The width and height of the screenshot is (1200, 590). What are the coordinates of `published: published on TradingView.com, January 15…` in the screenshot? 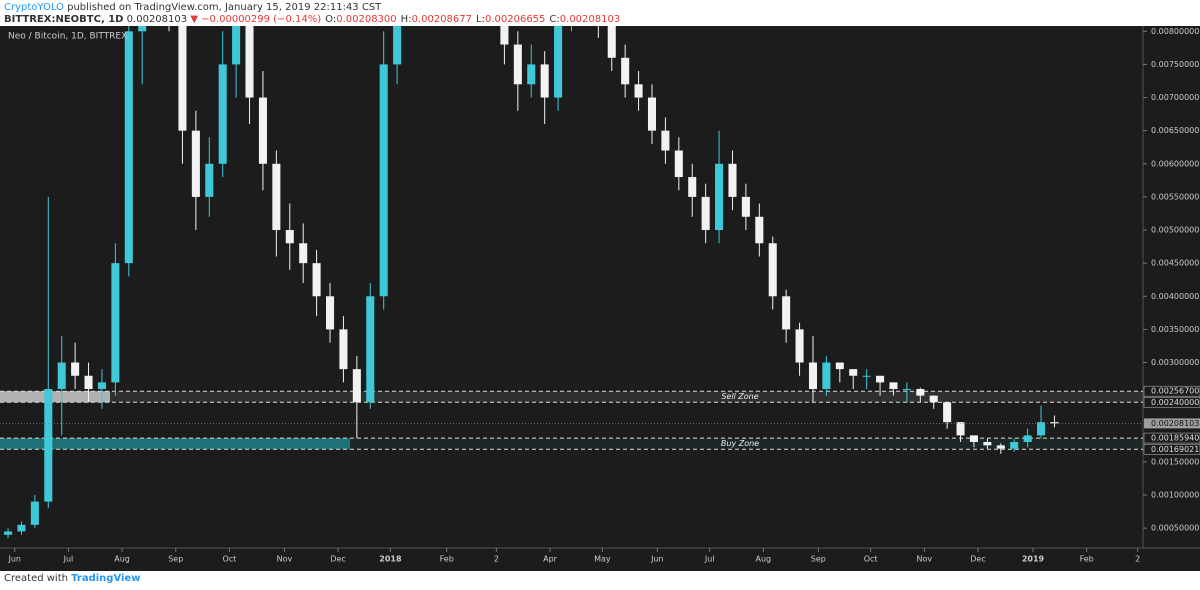 It's located at (224, 7).